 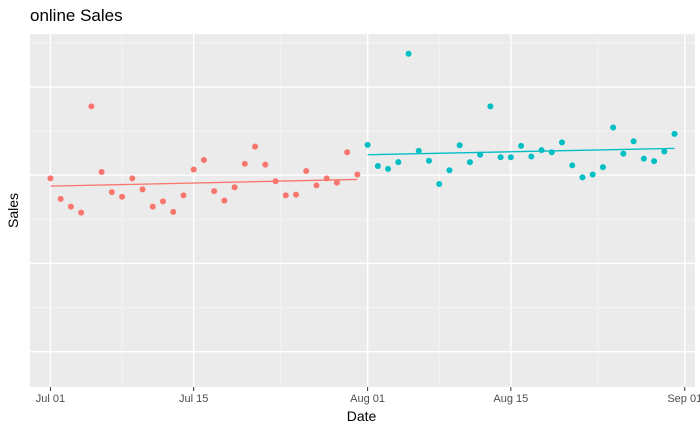 I want to click on trend-line, so click(x=204, y=182).